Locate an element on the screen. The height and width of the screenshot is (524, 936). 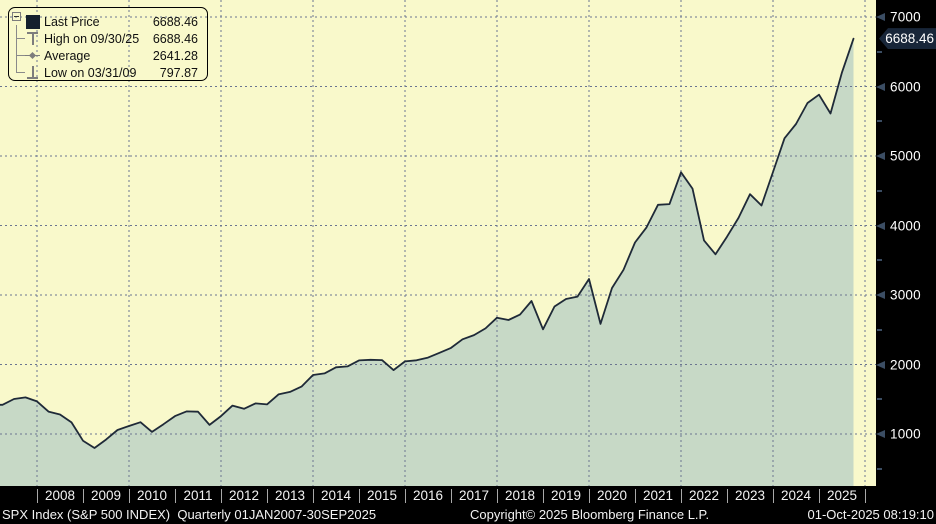
x-axis-year-label: 2020 is located at coordinates (612, 495).